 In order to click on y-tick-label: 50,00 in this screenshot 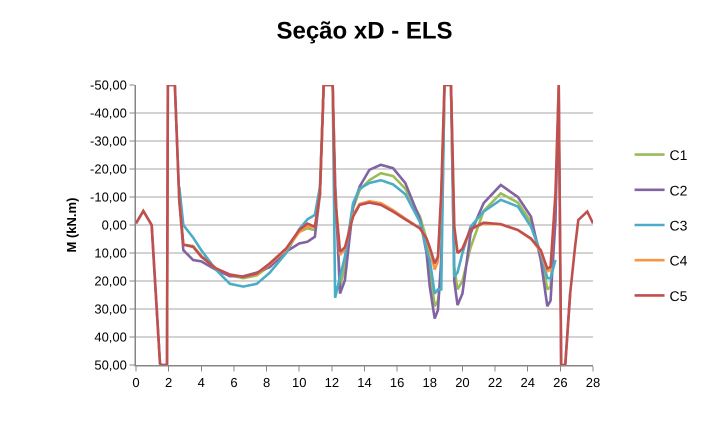, I will do `click(110, 365)`.